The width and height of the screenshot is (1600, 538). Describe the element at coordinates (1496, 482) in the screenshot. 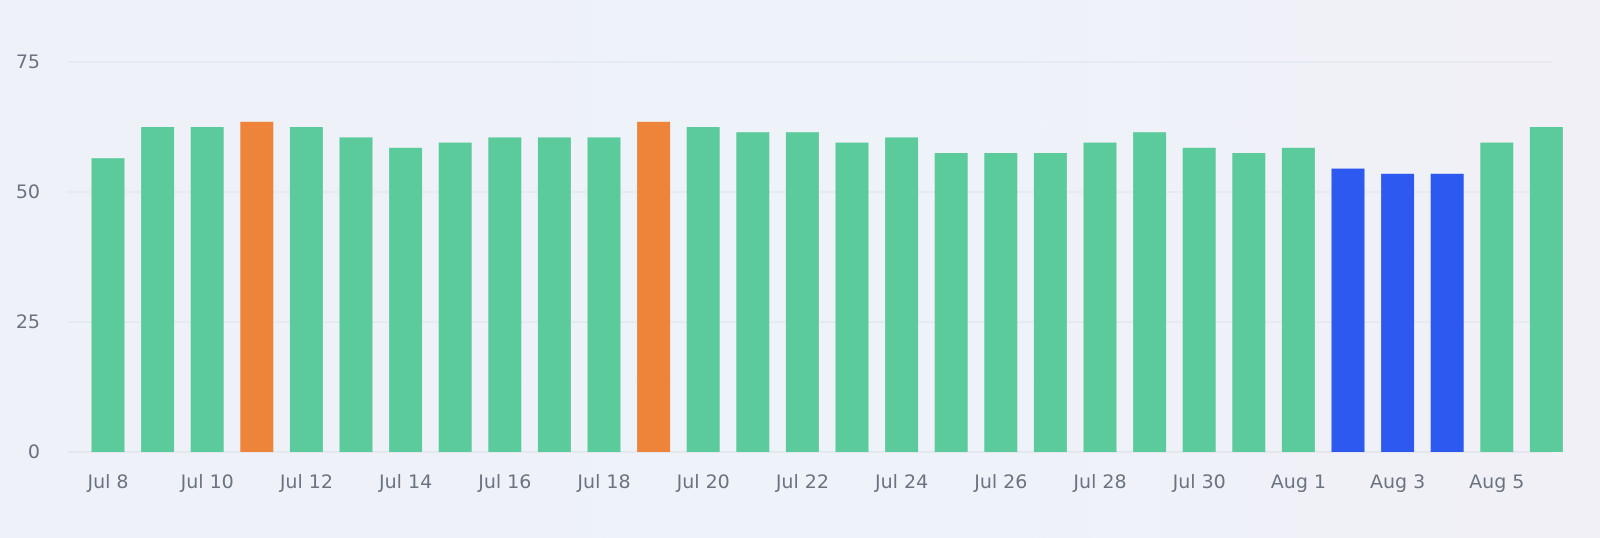

I see `x-tick-label-aug-5: Aug 5` at that location.